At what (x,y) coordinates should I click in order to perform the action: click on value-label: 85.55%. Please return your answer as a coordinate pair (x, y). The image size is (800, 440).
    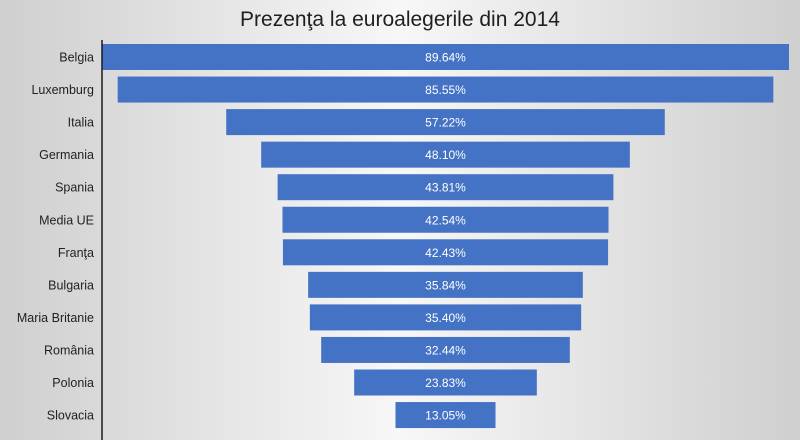
    Looking at the image, I should click on (445, 90).